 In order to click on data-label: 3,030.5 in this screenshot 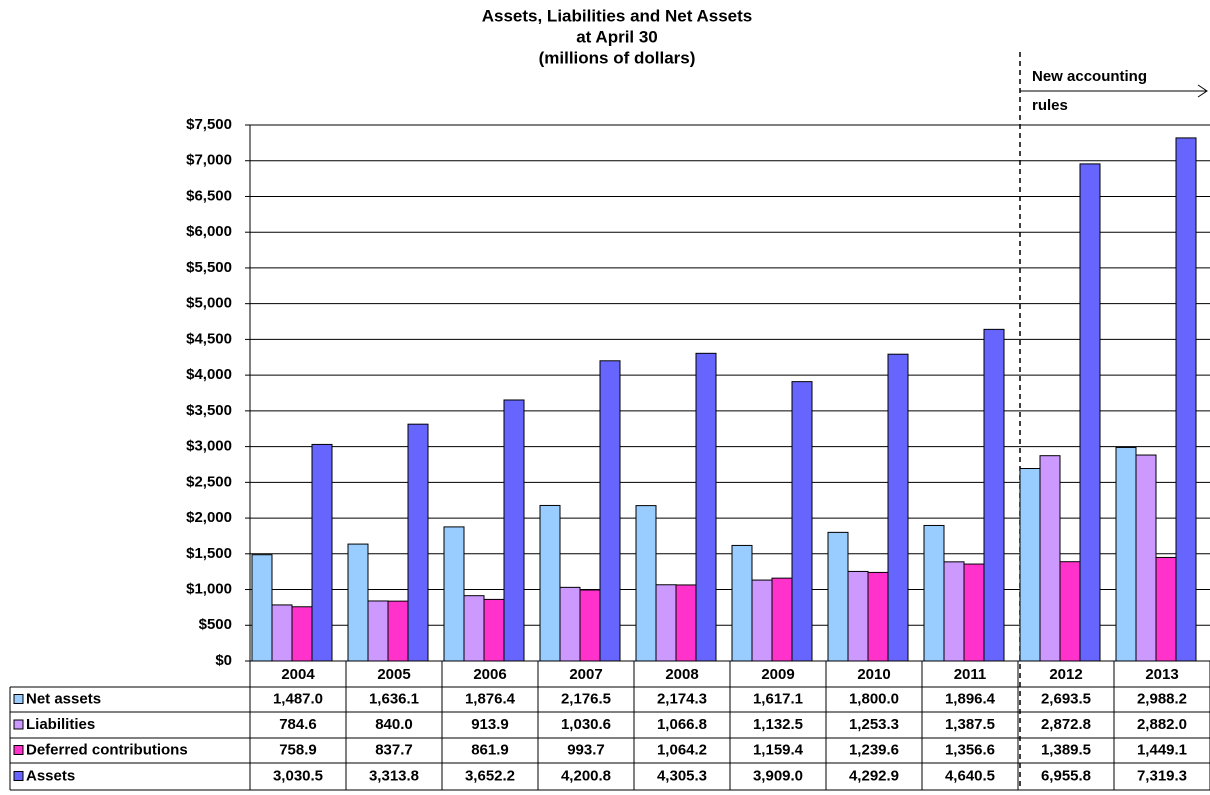, I will do `click(298, 775)`.